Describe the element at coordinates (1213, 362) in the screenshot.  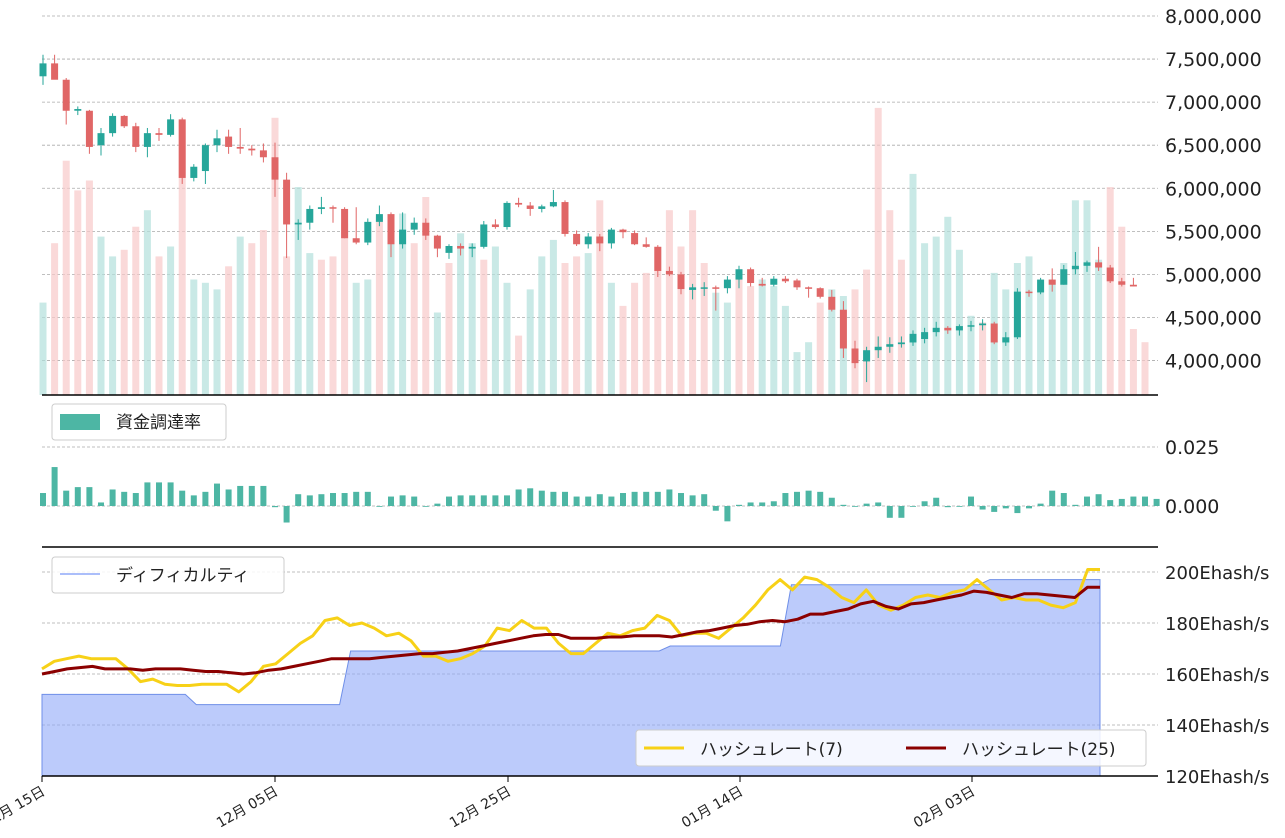
I see `price-y-tick: 4,000,000` at that location.